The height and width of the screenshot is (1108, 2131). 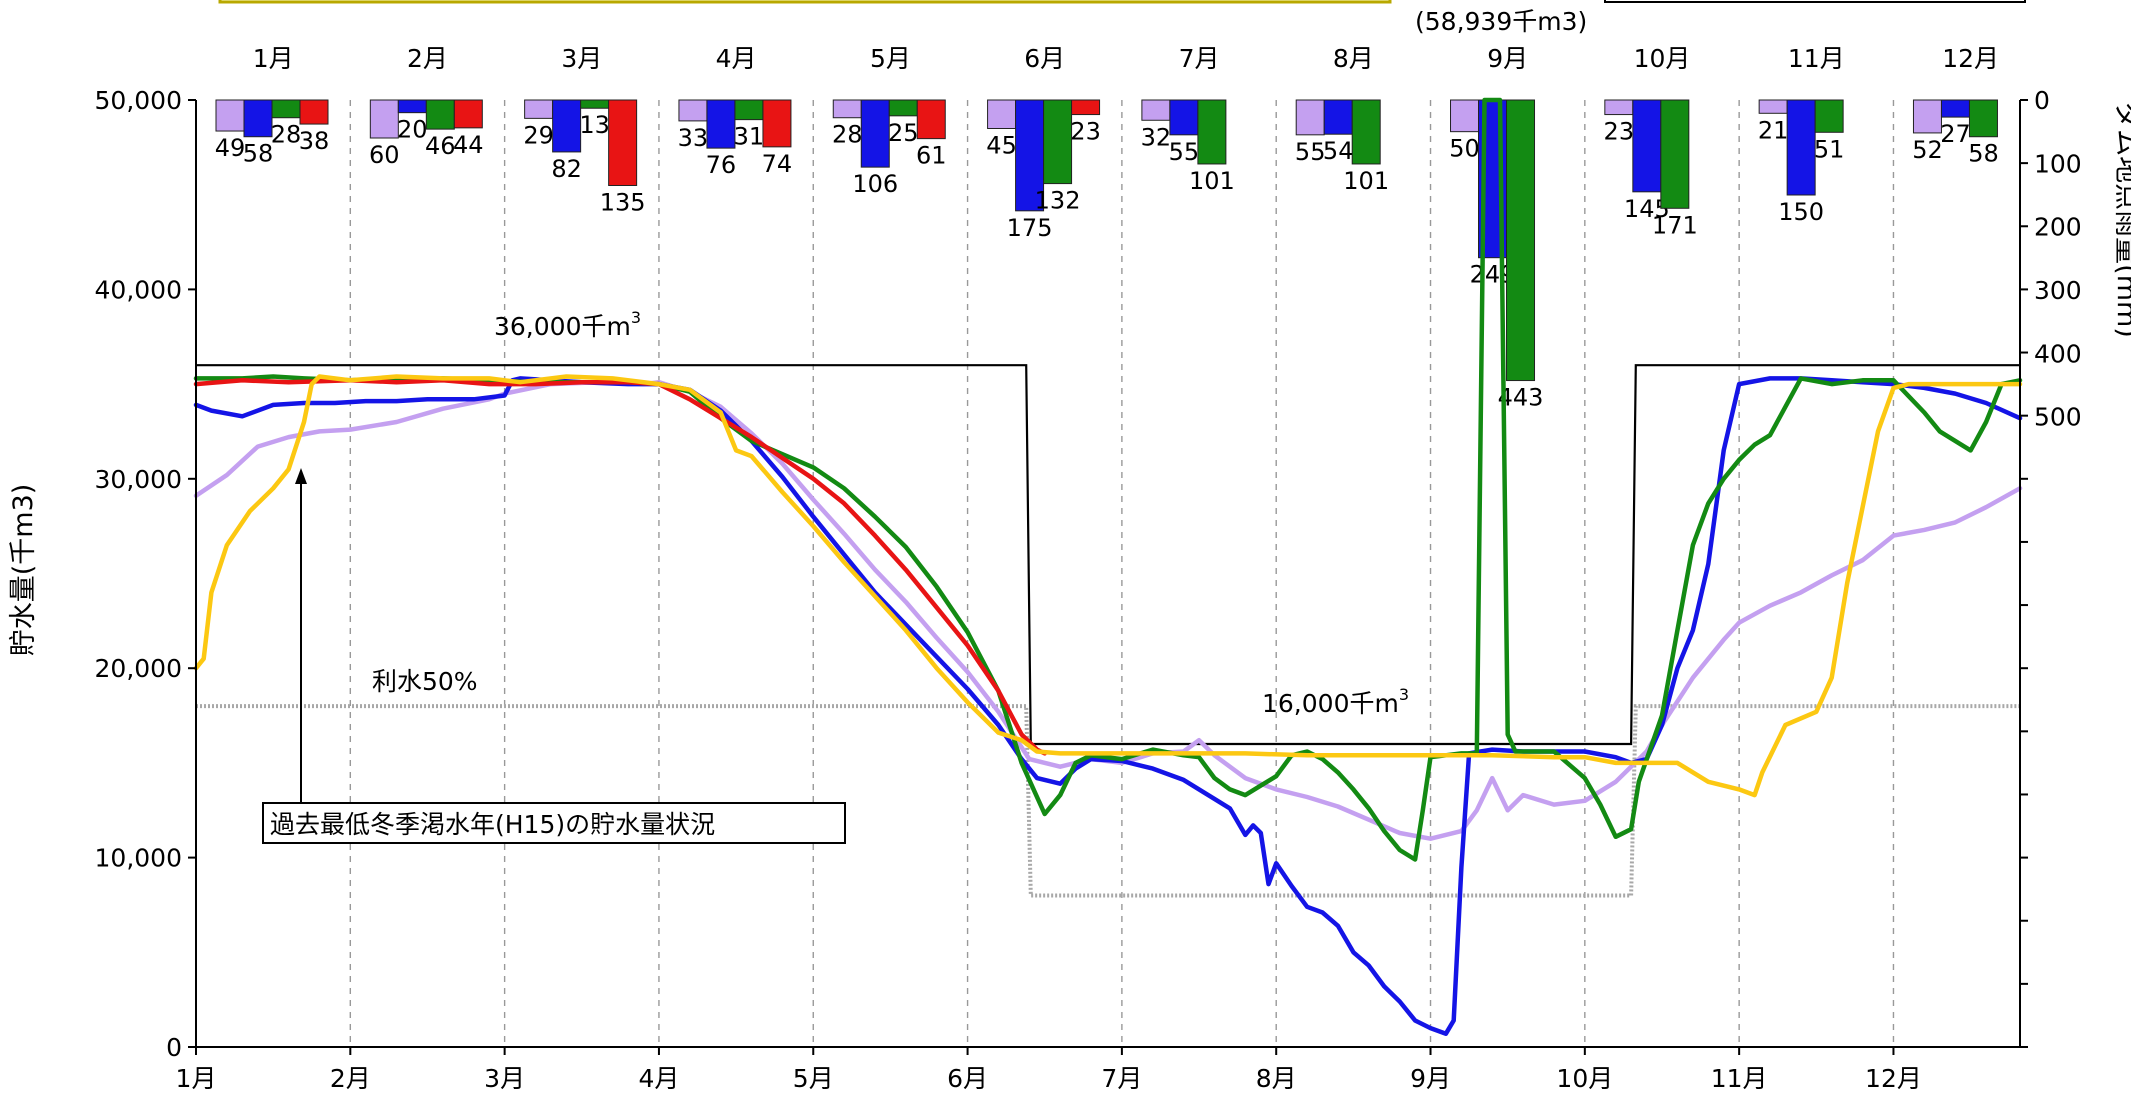 I want to click on top-month-label: 1月, so click(x=273, y=58).